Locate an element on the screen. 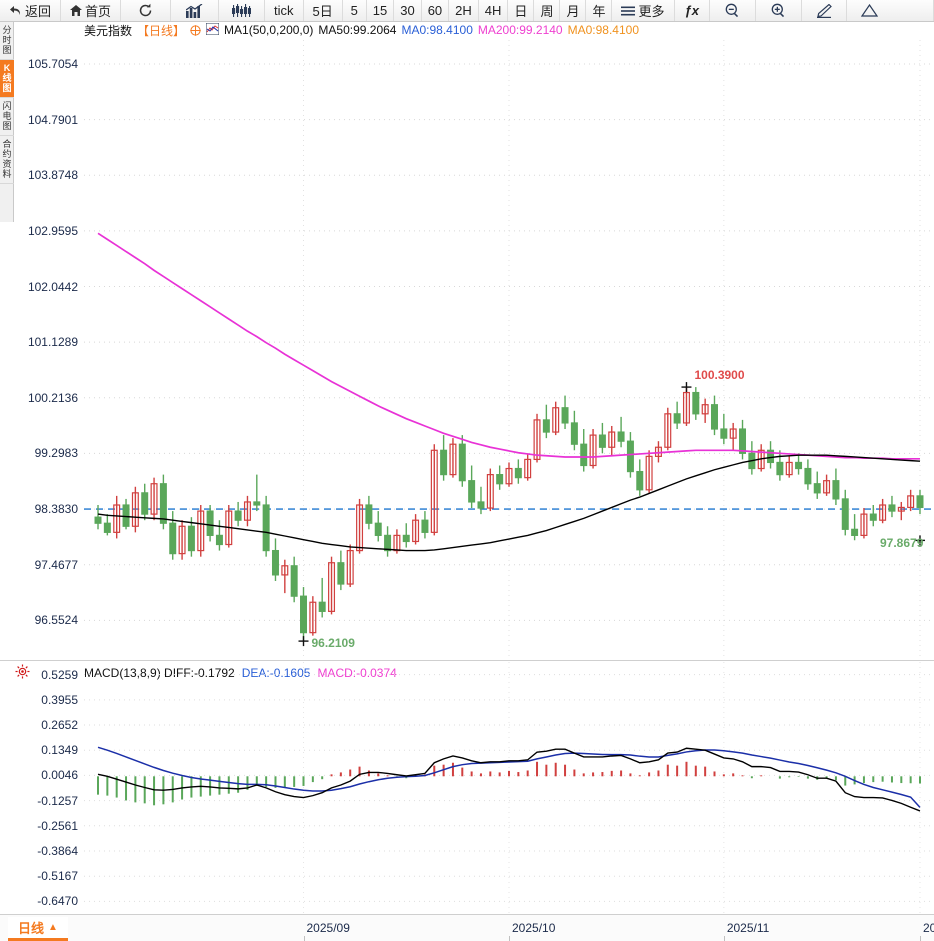 The width and height of the screenshot is (934, 941). crosshair-icon is located at coordinates (195, 30).